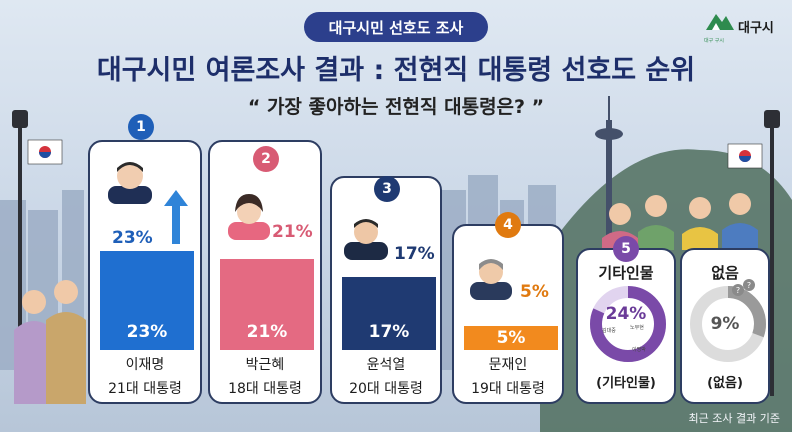 This screenshot has height=432, width=792. Describe the element at coordinates (387, 189) in the screenshot. I see `rank-badge-3: 3` at that location.